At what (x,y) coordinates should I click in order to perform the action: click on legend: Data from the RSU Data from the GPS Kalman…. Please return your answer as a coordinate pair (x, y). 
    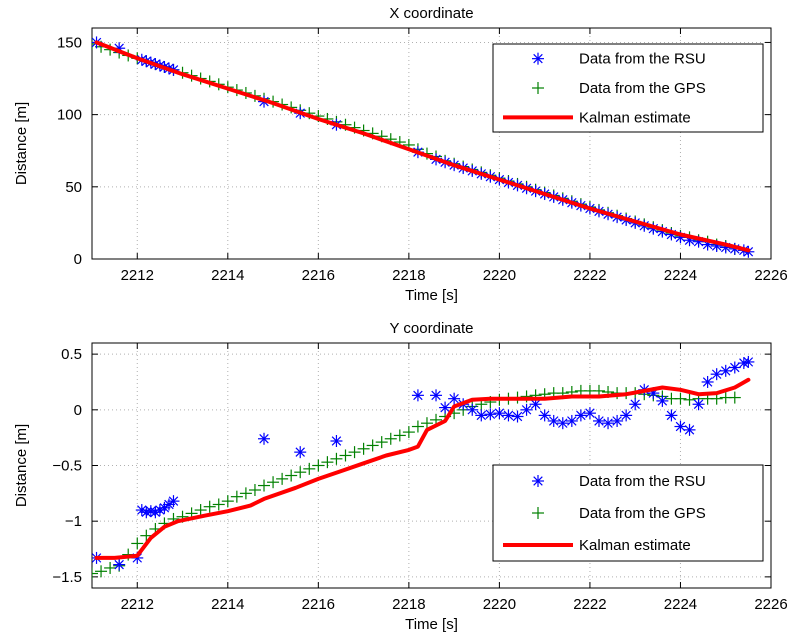
    Looking at the image, I should click on (628, 513).